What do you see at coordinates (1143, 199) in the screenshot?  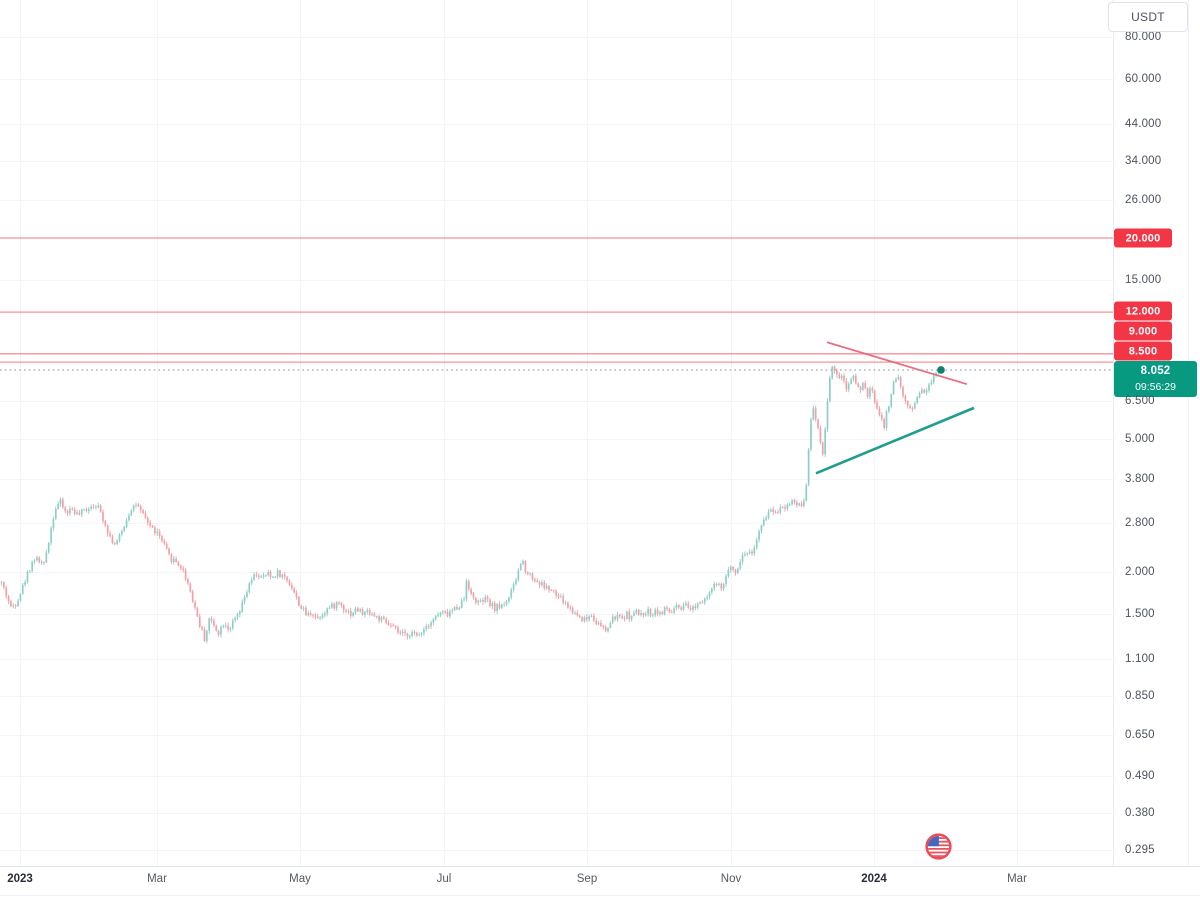 I see `price-tick-label: 26.000` at bounding box center [1143, 199].